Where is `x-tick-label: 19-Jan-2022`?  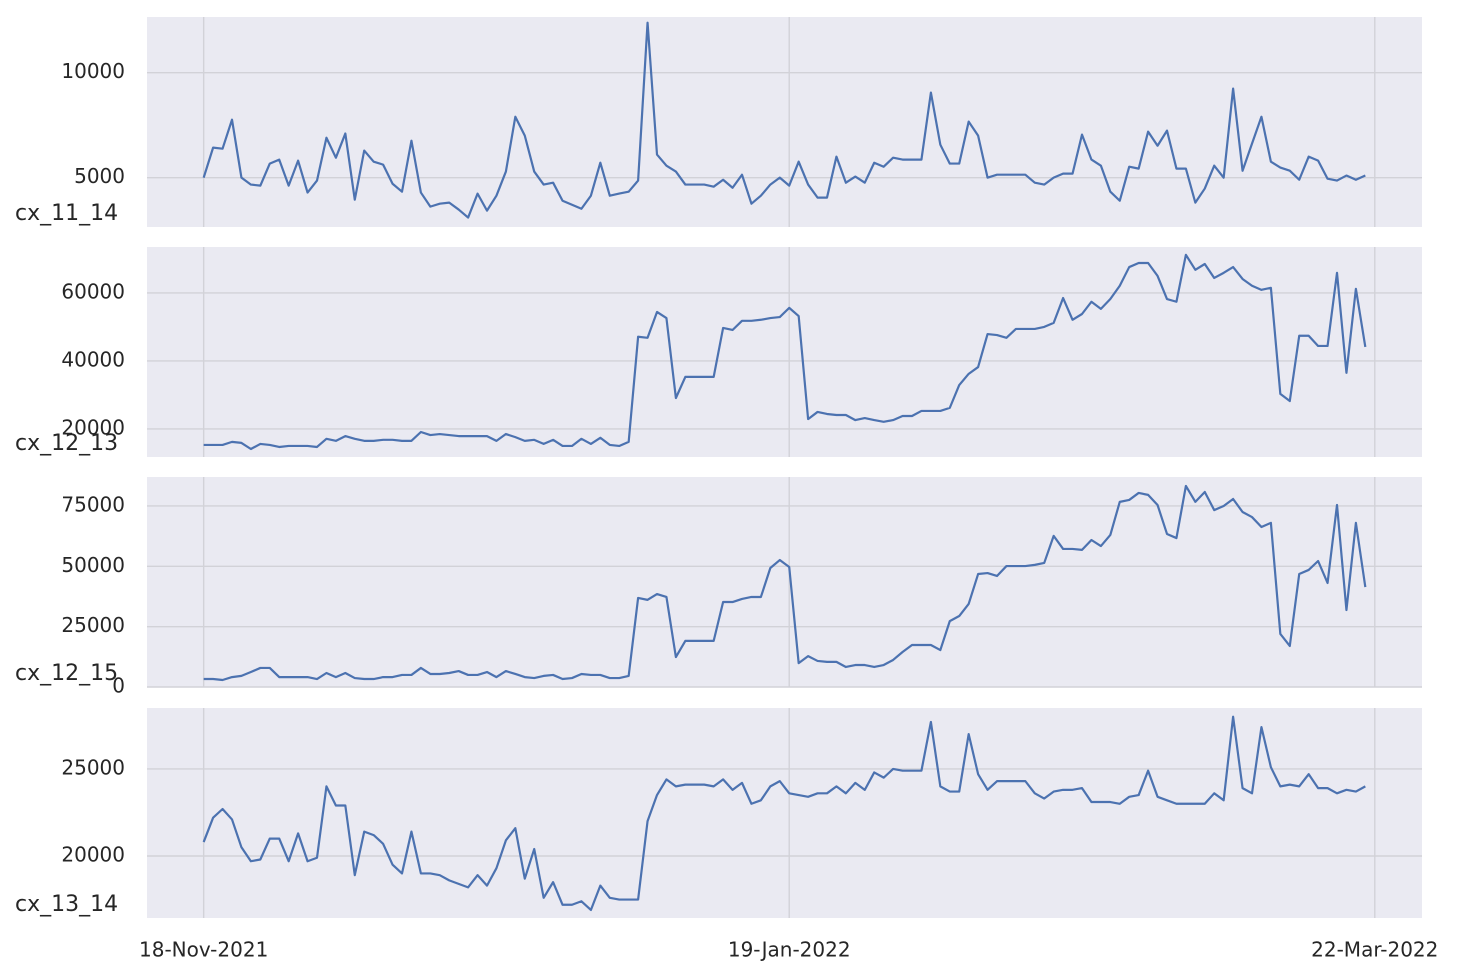
x-tick-label: 19-Jan-2022 is located at coordinates (789, 950).